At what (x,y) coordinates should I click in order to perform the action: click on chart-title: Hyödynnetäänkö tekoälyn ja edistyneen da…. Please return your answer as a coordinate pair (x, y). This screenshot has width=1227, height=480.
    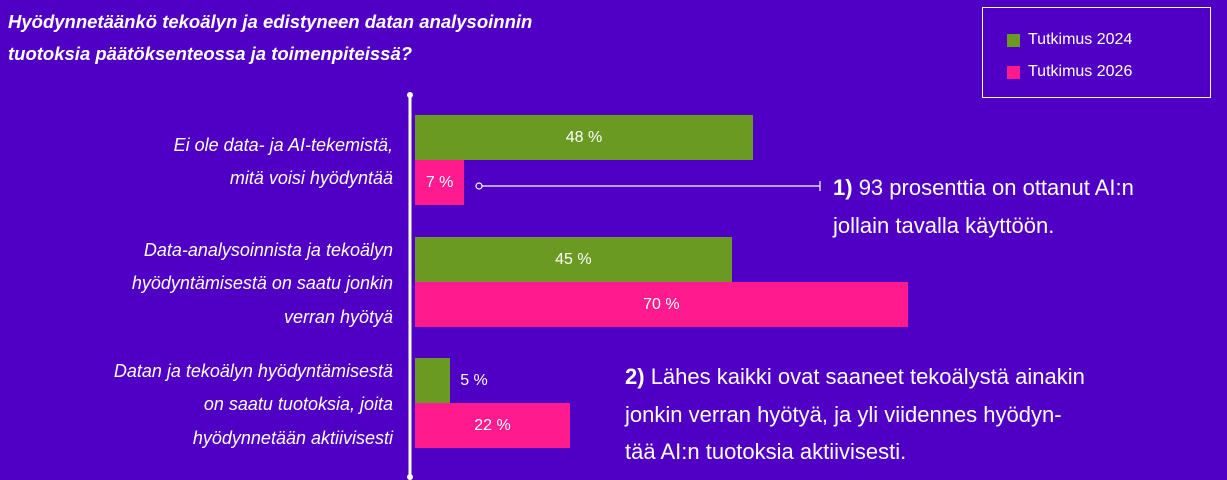
    Looking at the image, I should click on (270, 37).